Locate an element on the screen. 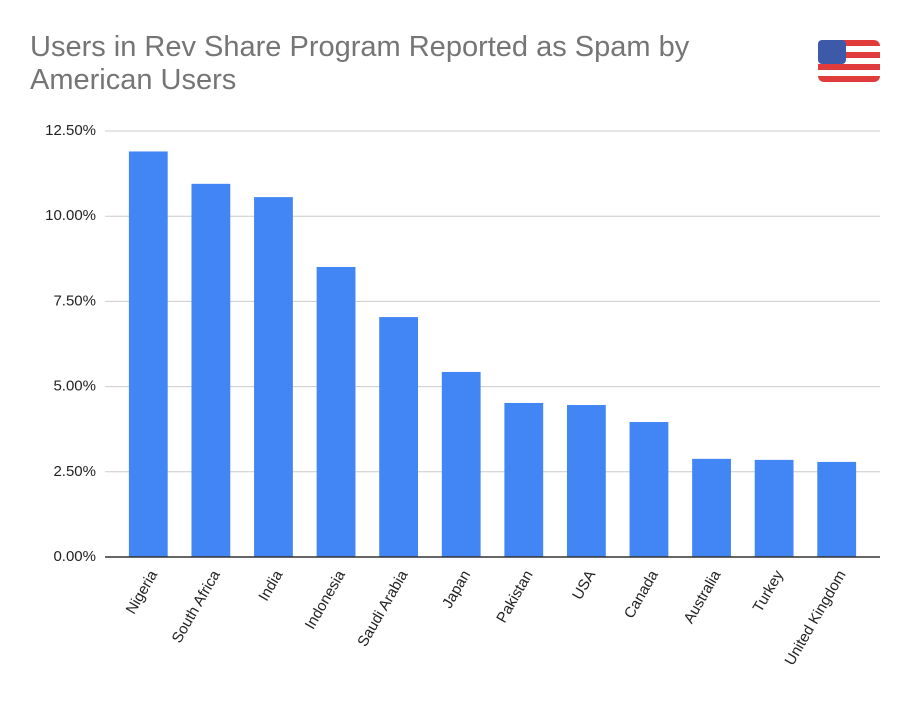  x-tick-label: South Africa is located at coordinates (196, 606).